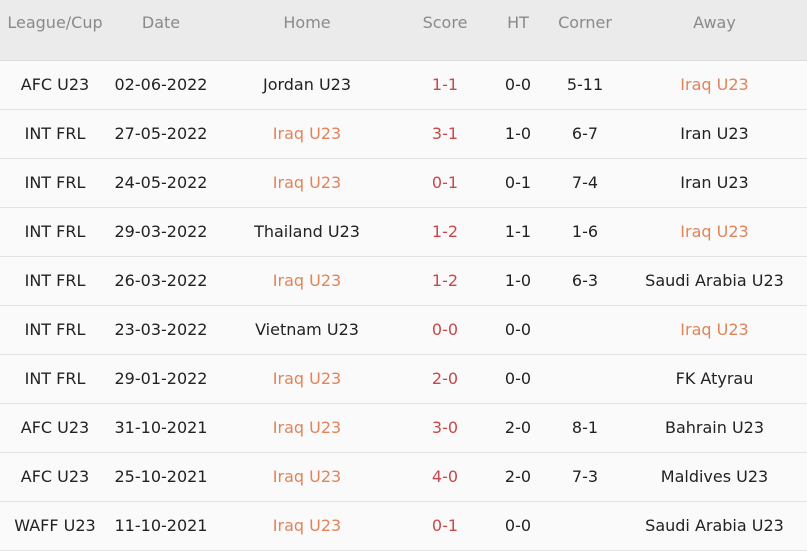 The width and height of the screenshot is (807, 551). What do you see at coordinates (518, 30) in the screenshot?
I see `header-ht: HT` at bounding box center [518, 30].